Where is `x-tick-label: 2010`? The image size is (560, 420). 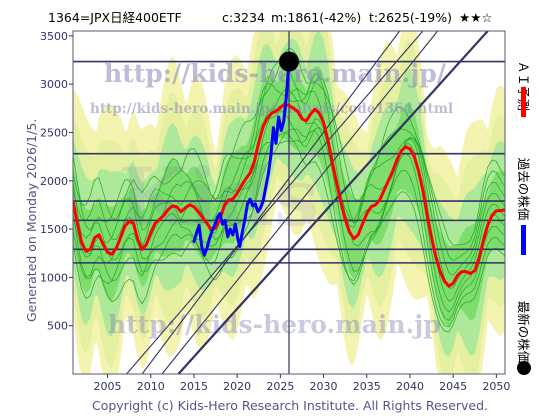 x-tick-label: 2010 is located at coordinates (151, 386).